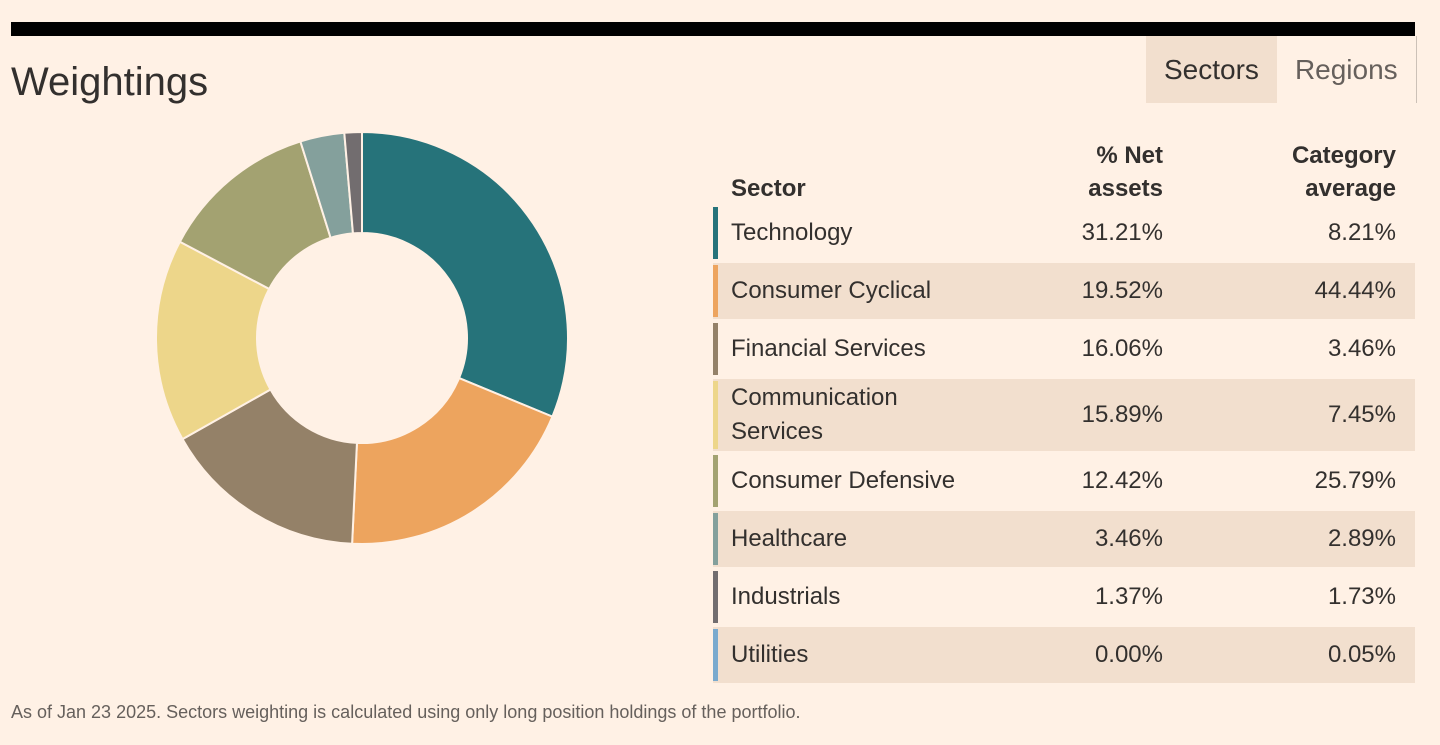 This screenshot has height=745, width=1440. Describe the element at coordinates (789, 538) in the screenshot. I see `sector-name: Healthcare` at that location.